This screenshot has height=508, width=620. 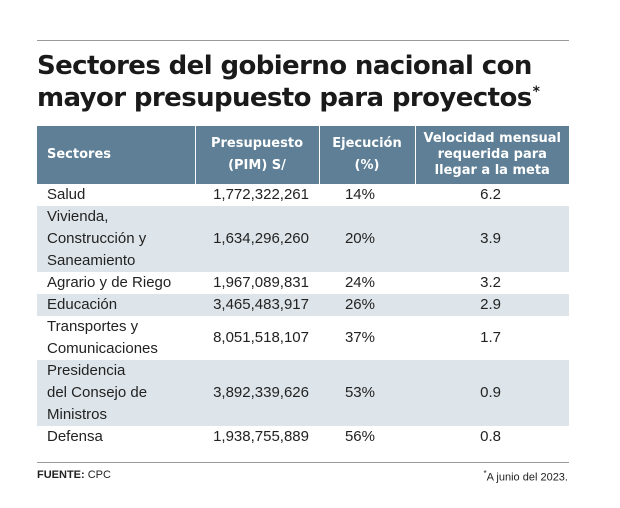 I want to click on sector-line: Salud, so click(x=66, y=194).